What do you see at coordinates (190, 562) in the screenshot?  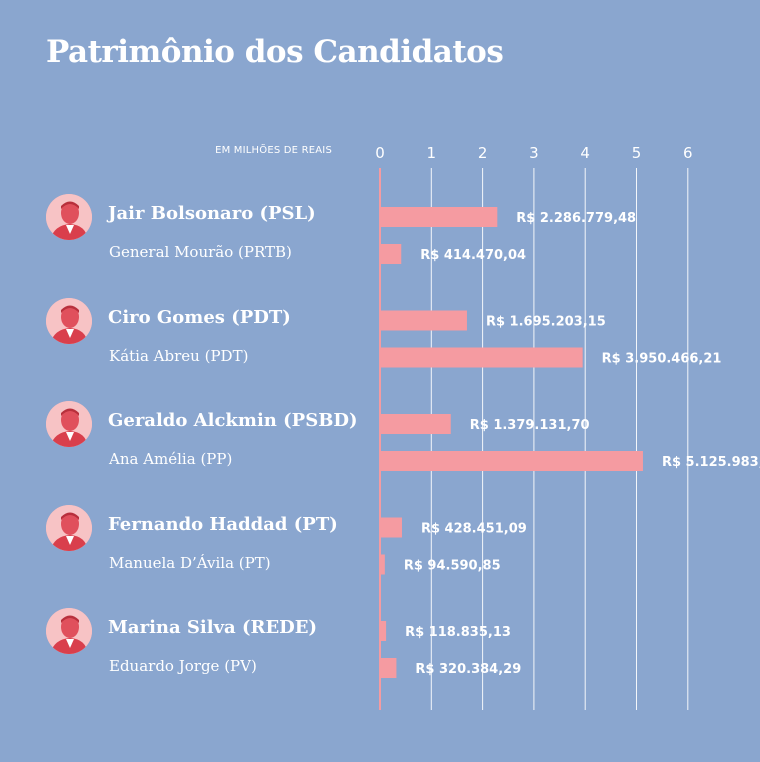 I see `vice-name: Manuela D’Ávila (PT)` at bounding box center [190, 562].